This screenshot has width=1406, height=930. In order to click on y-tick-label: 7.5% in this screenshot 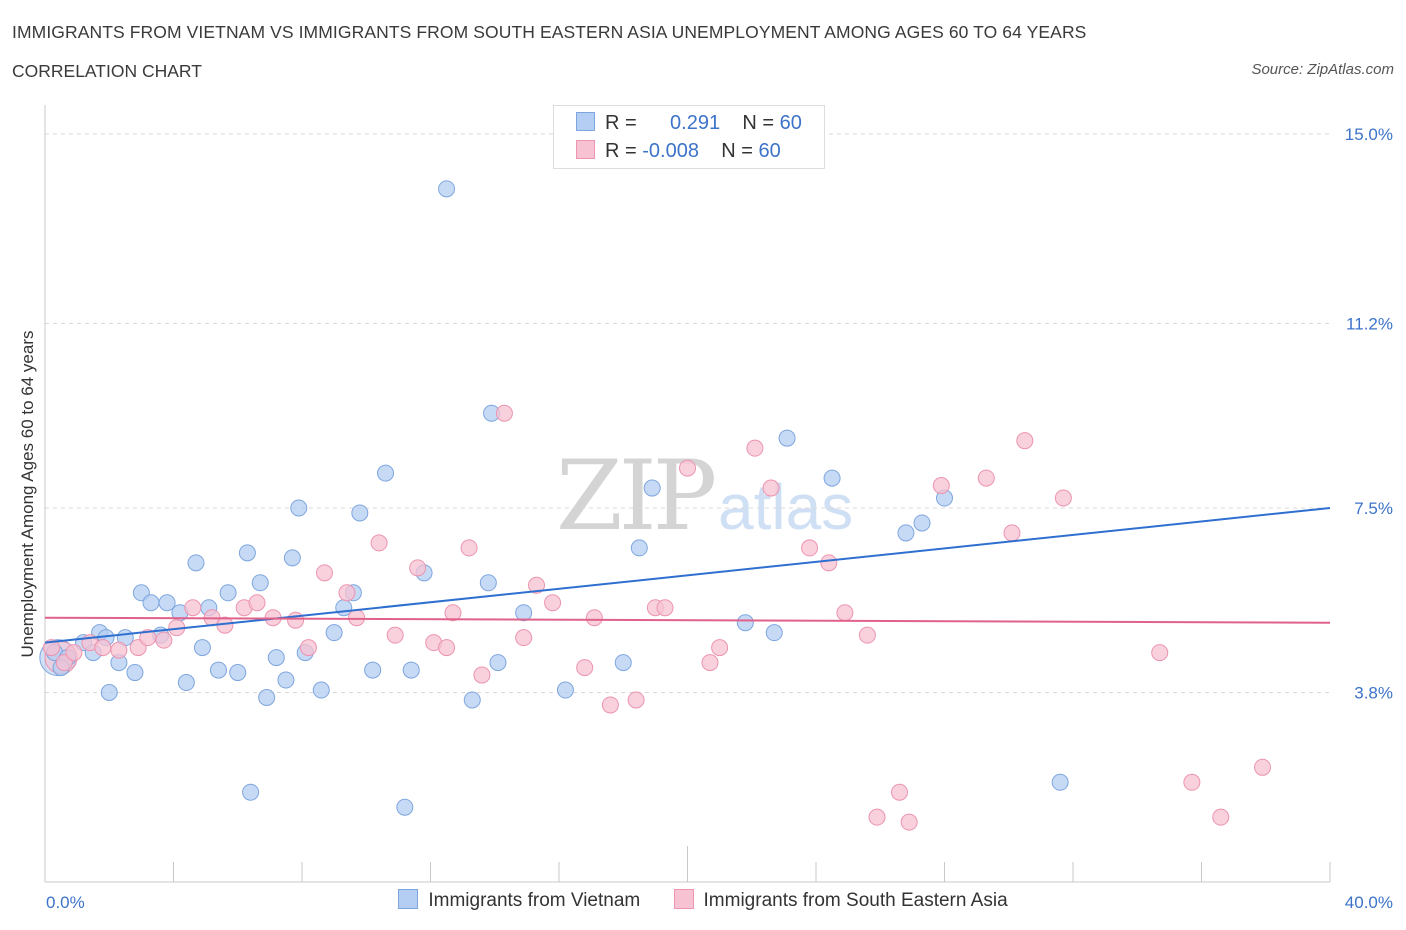, I will do `click(1373, 508)`.